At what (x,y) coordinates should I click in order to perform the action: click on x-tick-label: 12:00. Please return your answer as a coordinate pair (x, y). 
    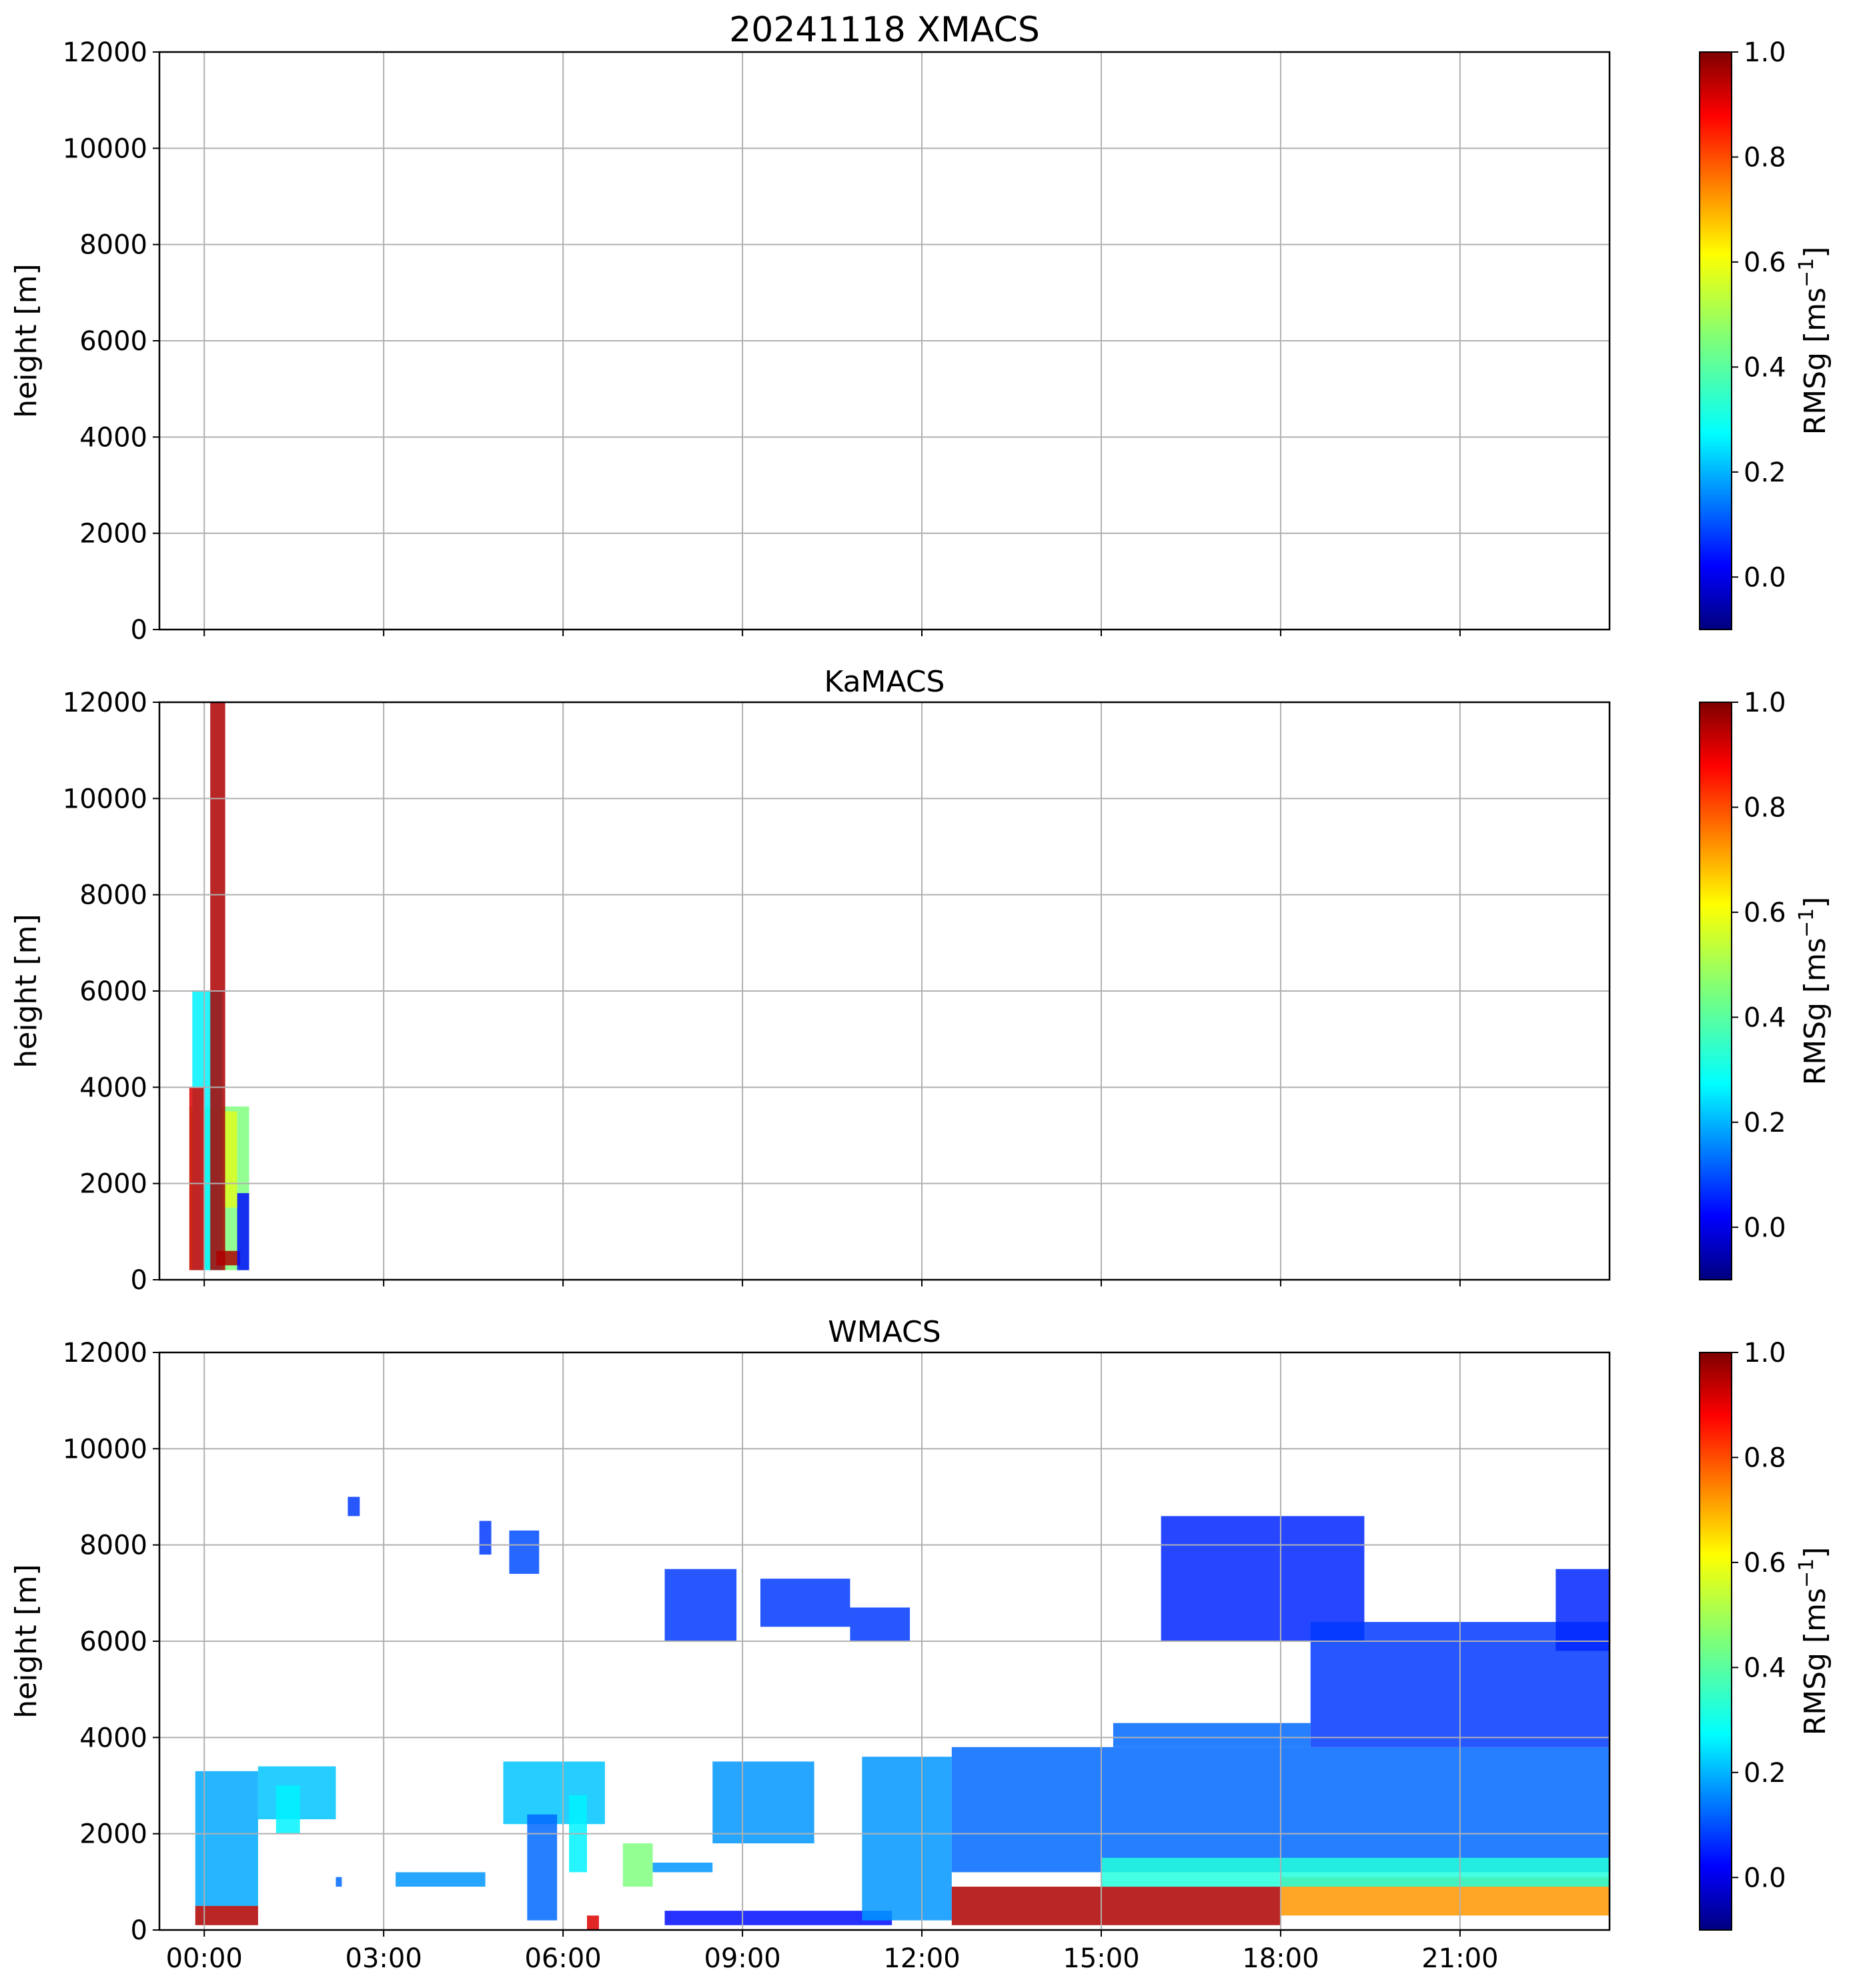
    Looking at the image, I should click on (922, 1959).